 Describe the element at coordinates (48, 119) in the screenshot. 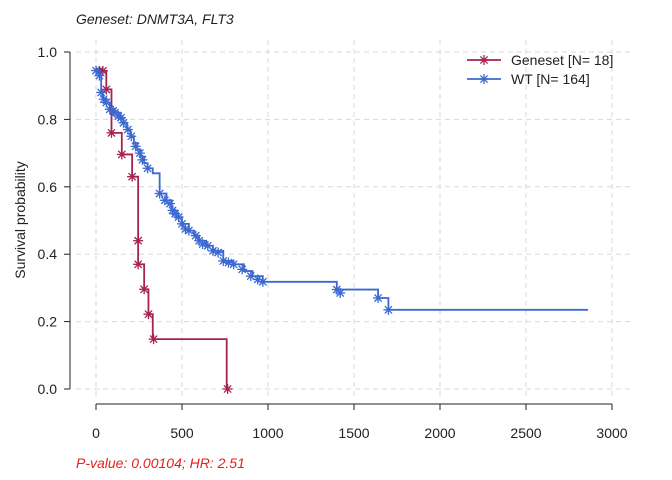

I see `y-tick-label: 0.8` at that location.